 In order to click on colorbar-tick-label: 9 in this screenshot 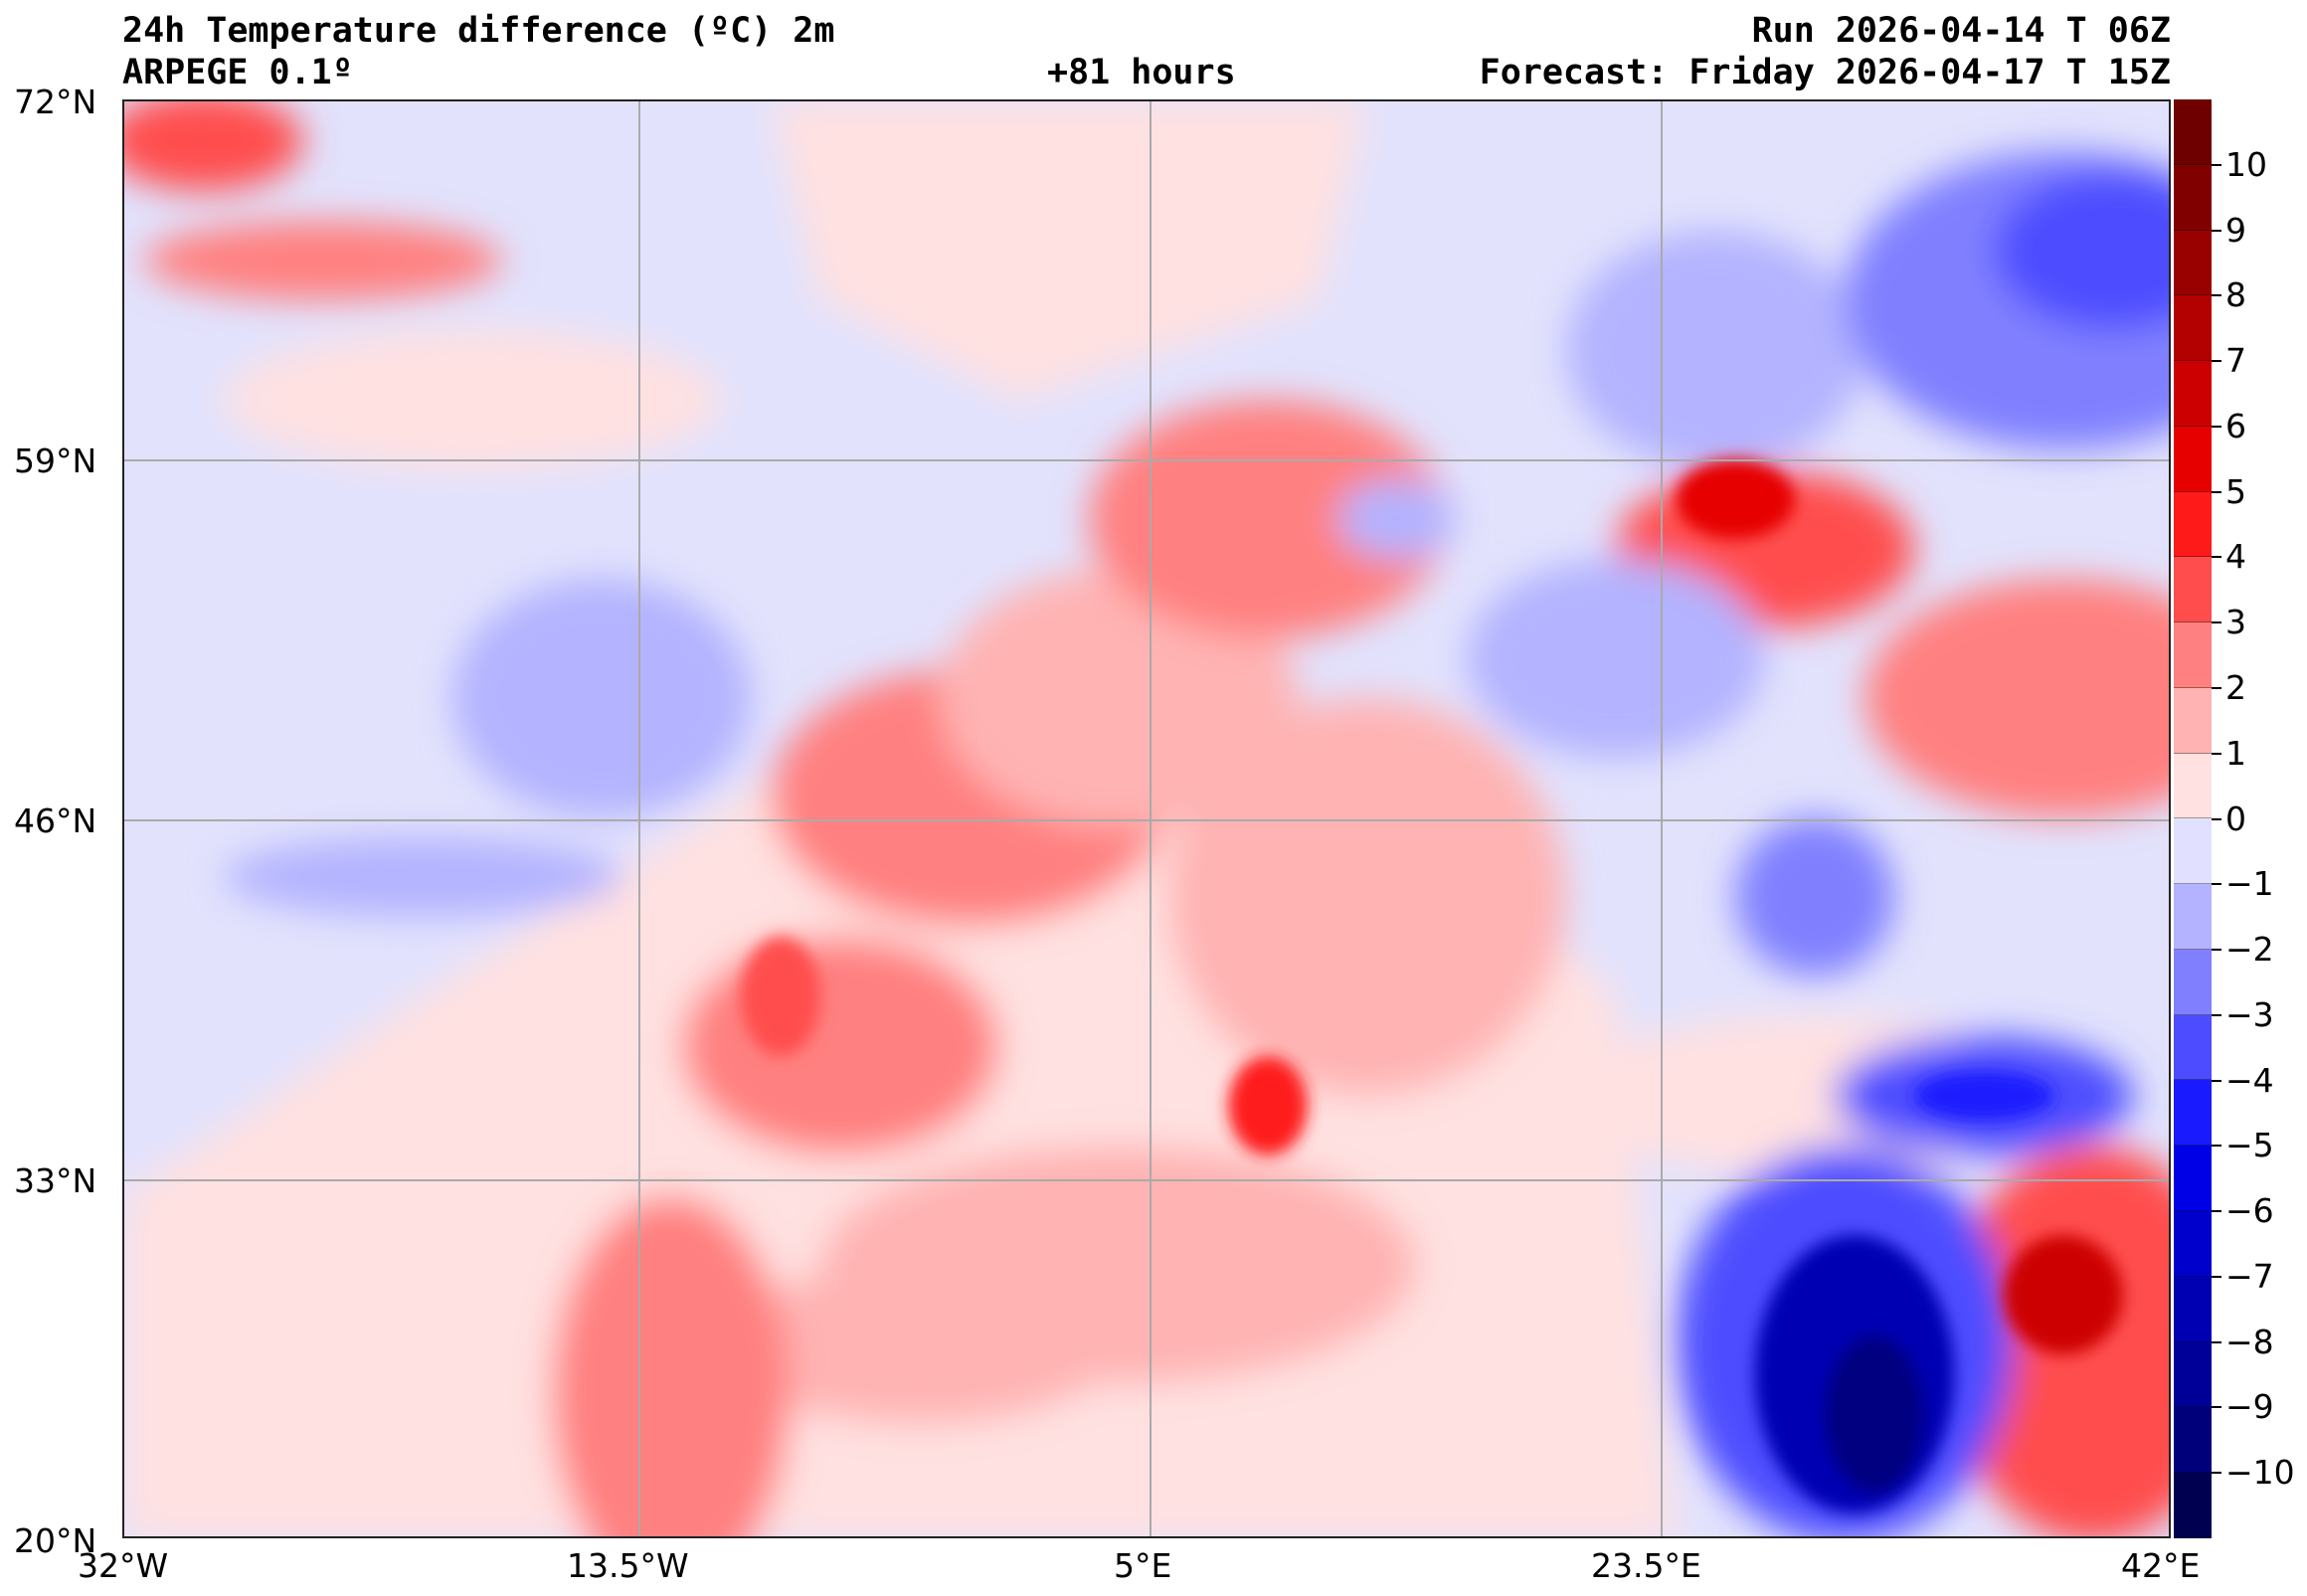, I will do `click(2235, 230)`.